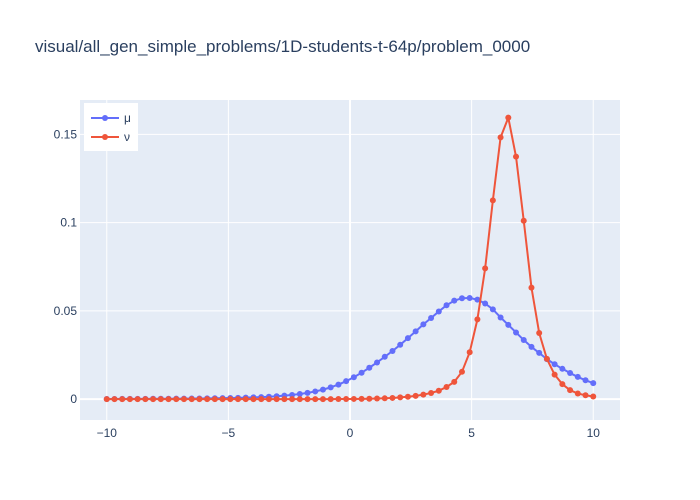 This screenshot has width=700, height=500. Describe the element at coordinates (111, 118) in the screenshot. I see `legend-item: μ` at that location.